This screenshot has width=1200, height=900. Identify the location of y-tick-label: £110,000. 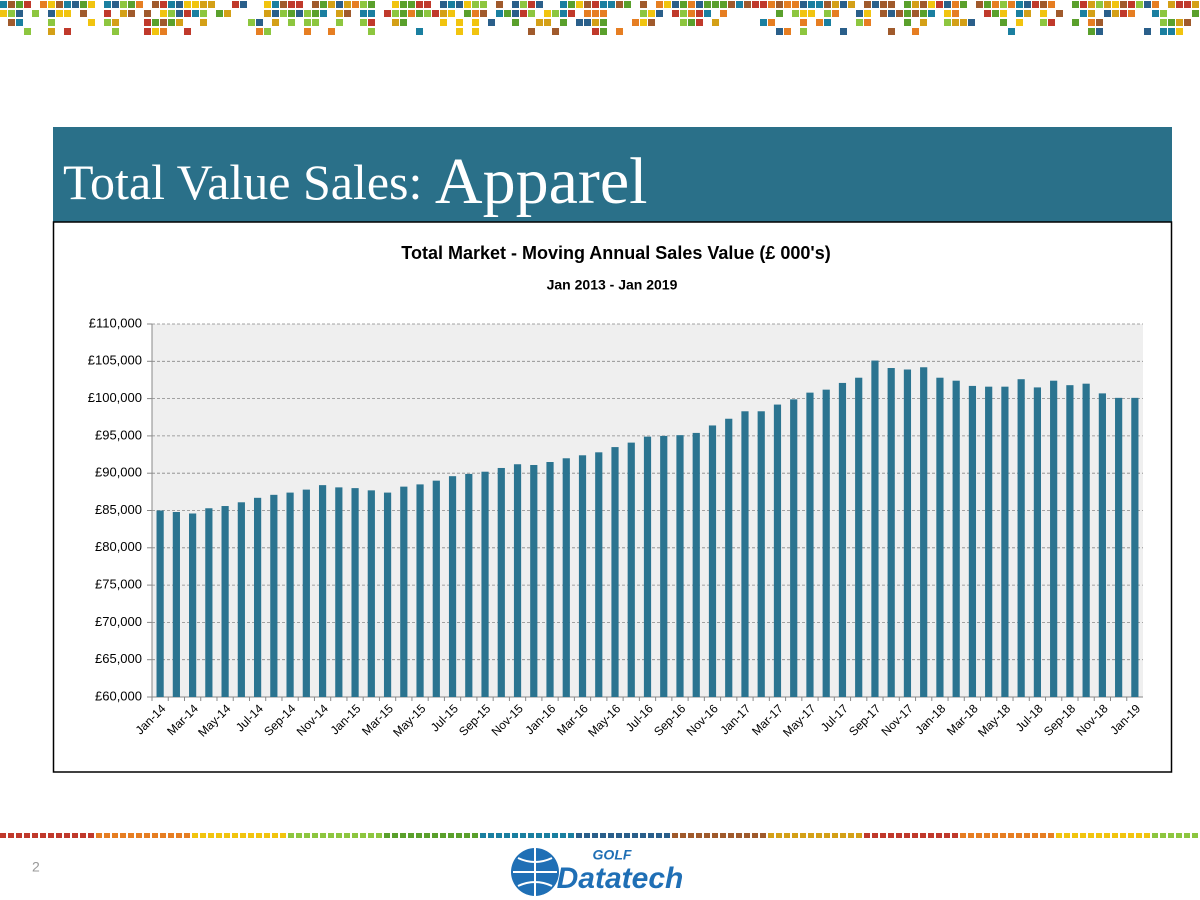
(115, 322).